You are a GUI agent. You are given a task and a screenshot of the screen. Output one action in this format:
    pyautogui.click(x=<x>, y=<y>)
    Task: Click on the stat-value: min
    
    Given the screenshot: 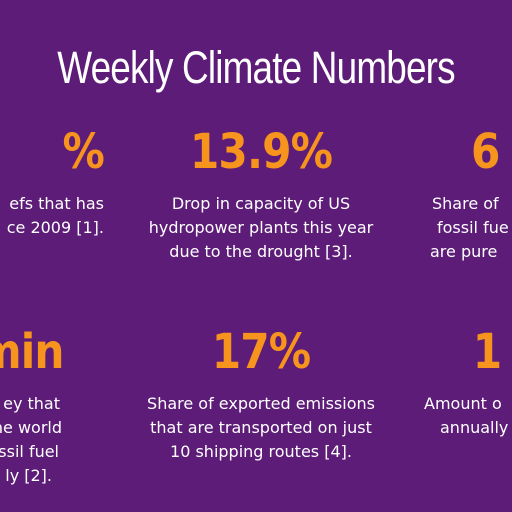 What is the action you would take?
    pyautogui.click(x=32, y=352)
    